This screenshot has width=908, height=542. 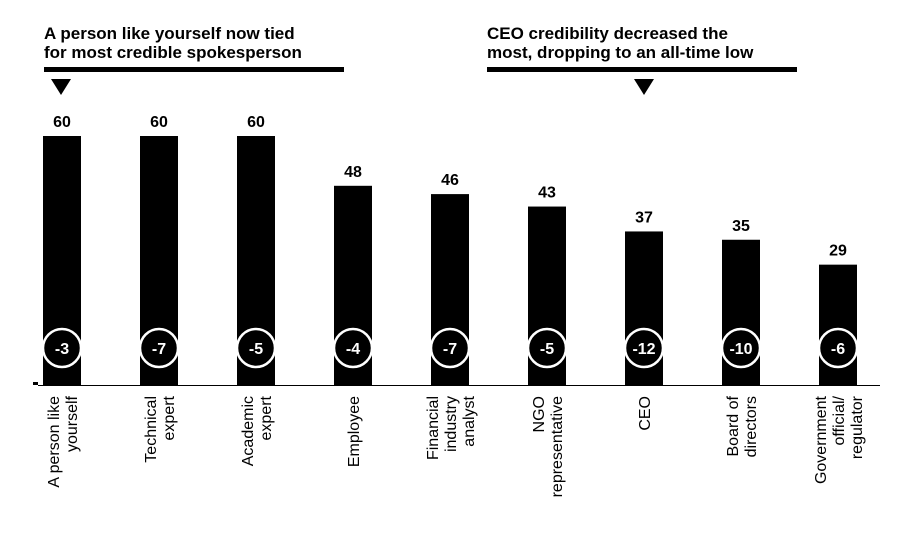 What do you see at coordinates (353, 172) in the screenshot?
I see `value-label-3: 48` at bounding box center [353, 172].